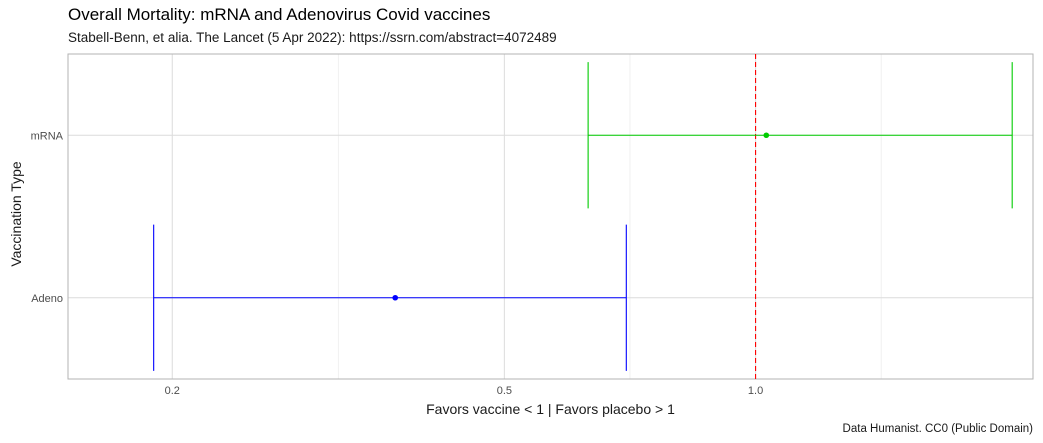 The image size is (1043, 443). Describe the element at coordinates (755, 391) in the screenshot. I see `x-tick-label: 1.0` at that location.